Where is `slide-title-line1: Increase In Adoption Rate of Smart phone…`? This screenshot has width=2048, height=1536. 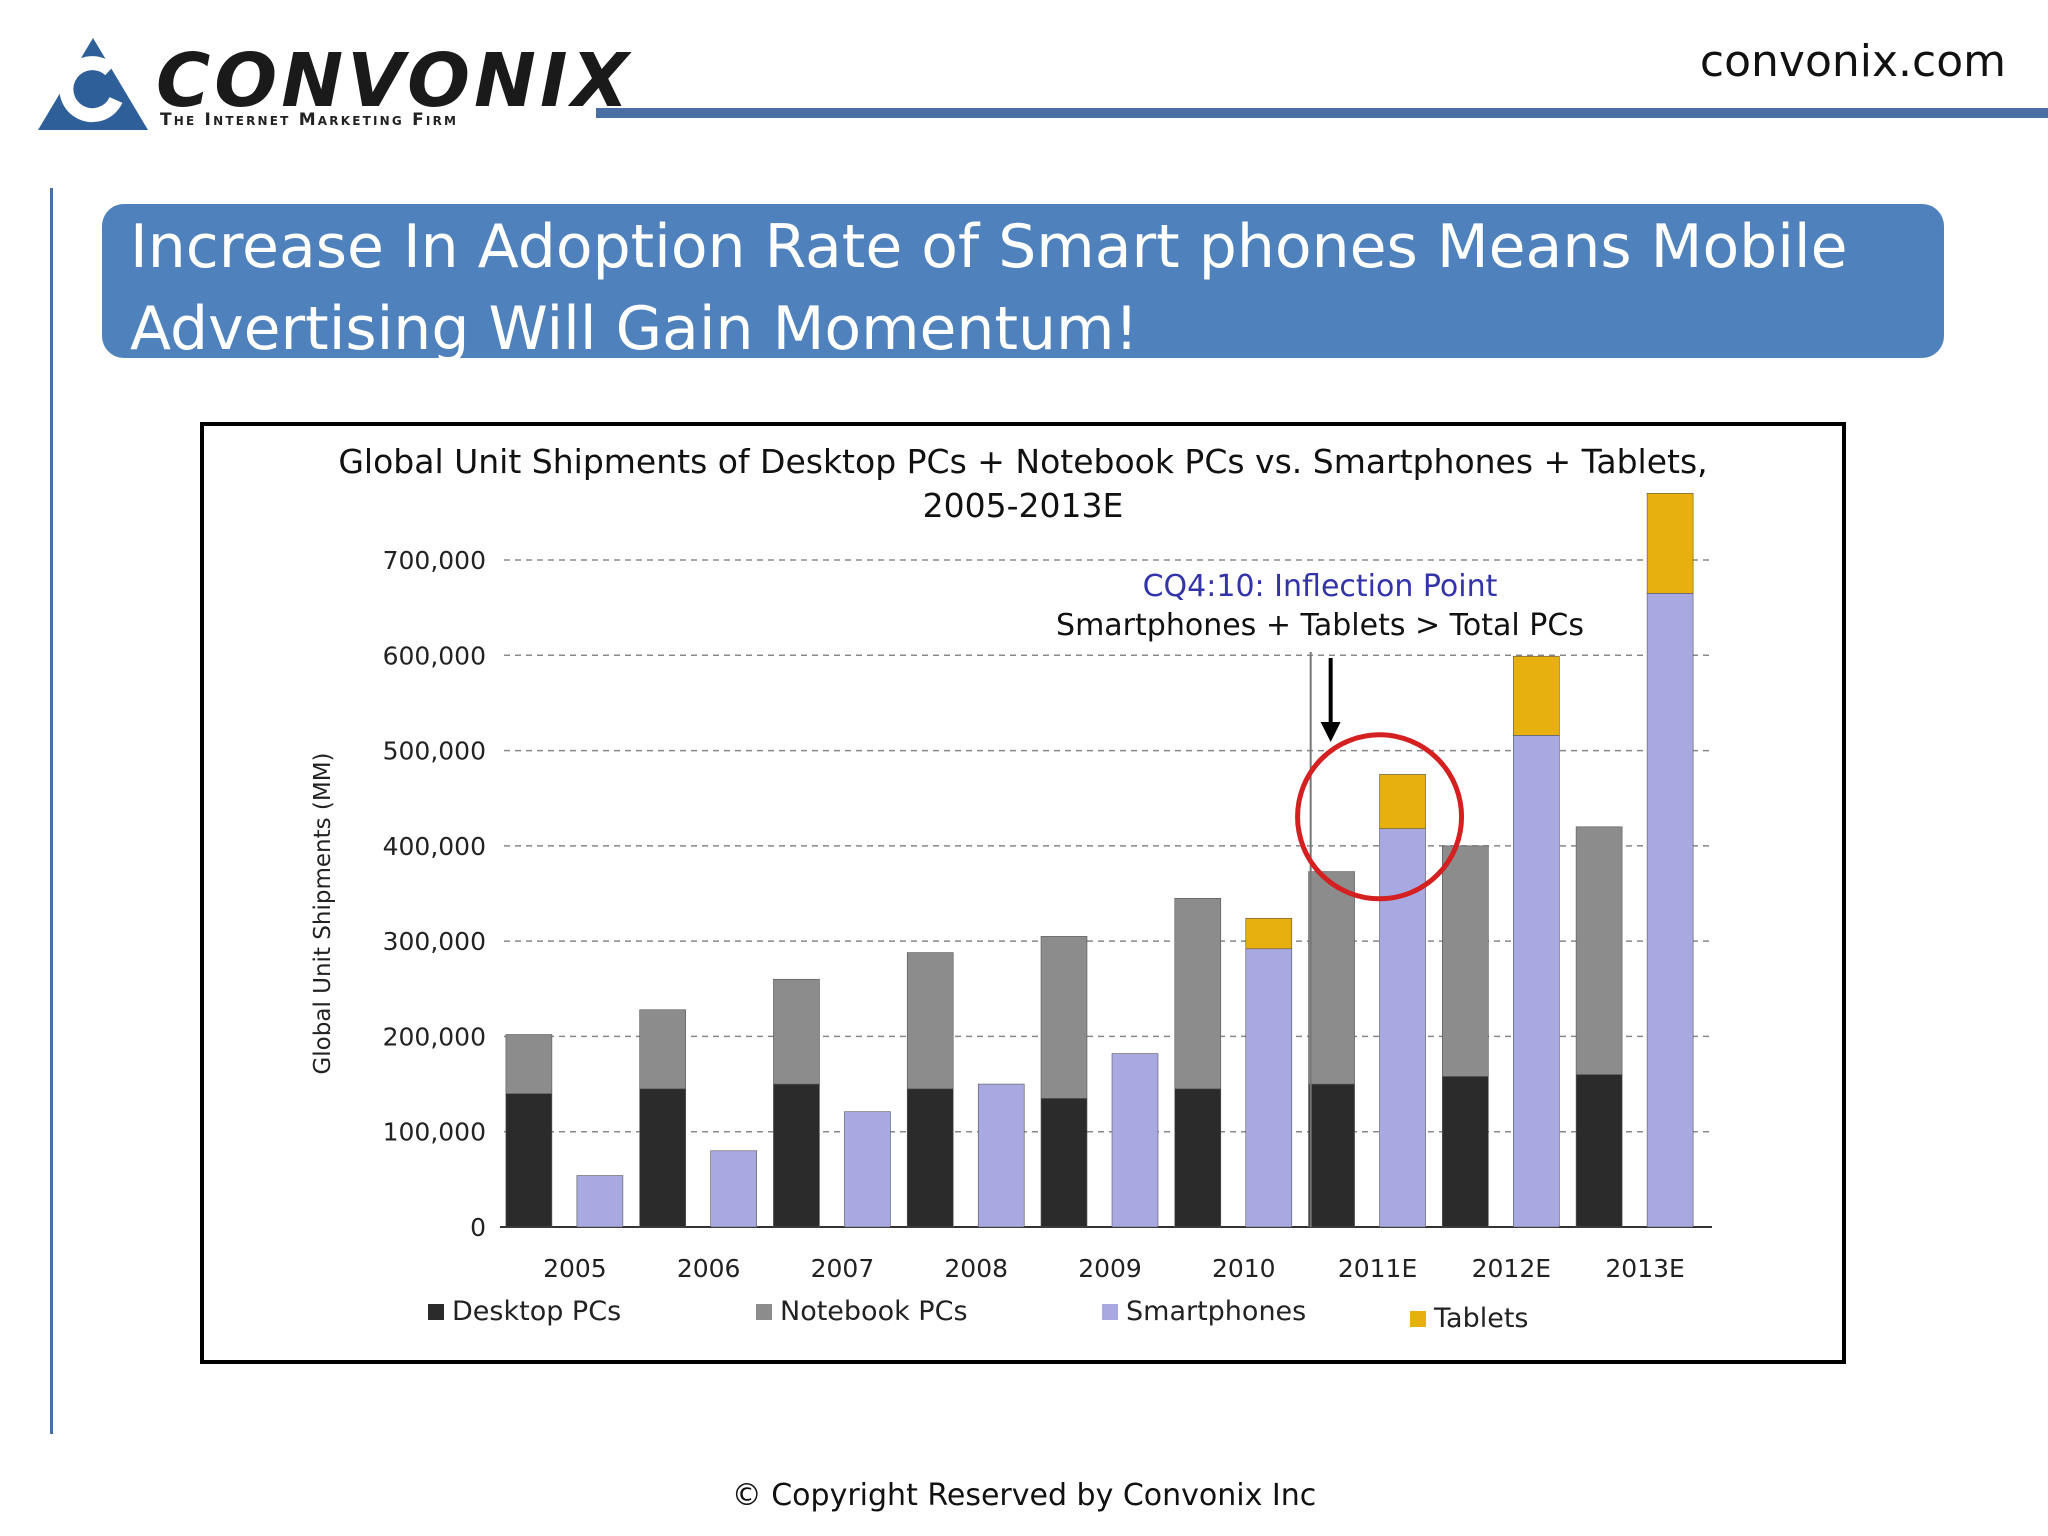 slide-title-line1: Increase In Adoption Rate of Smart phone… is located at coordinates (989, 247).